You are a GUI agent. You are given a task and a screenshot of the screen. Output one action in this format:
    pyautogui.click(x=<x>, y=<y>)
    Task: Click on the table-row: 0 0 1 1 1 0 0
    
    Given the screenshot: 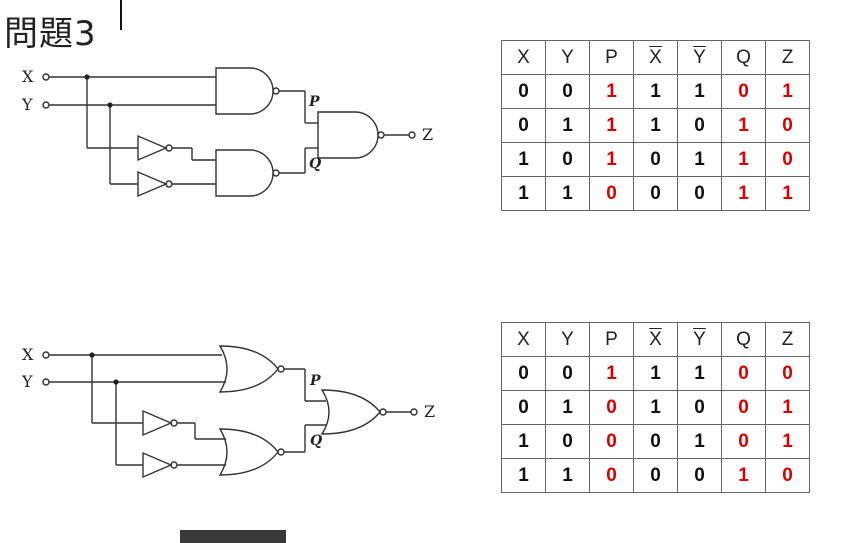 What is the action you would take?
    pyautogui.click(x=655, y=373)
    